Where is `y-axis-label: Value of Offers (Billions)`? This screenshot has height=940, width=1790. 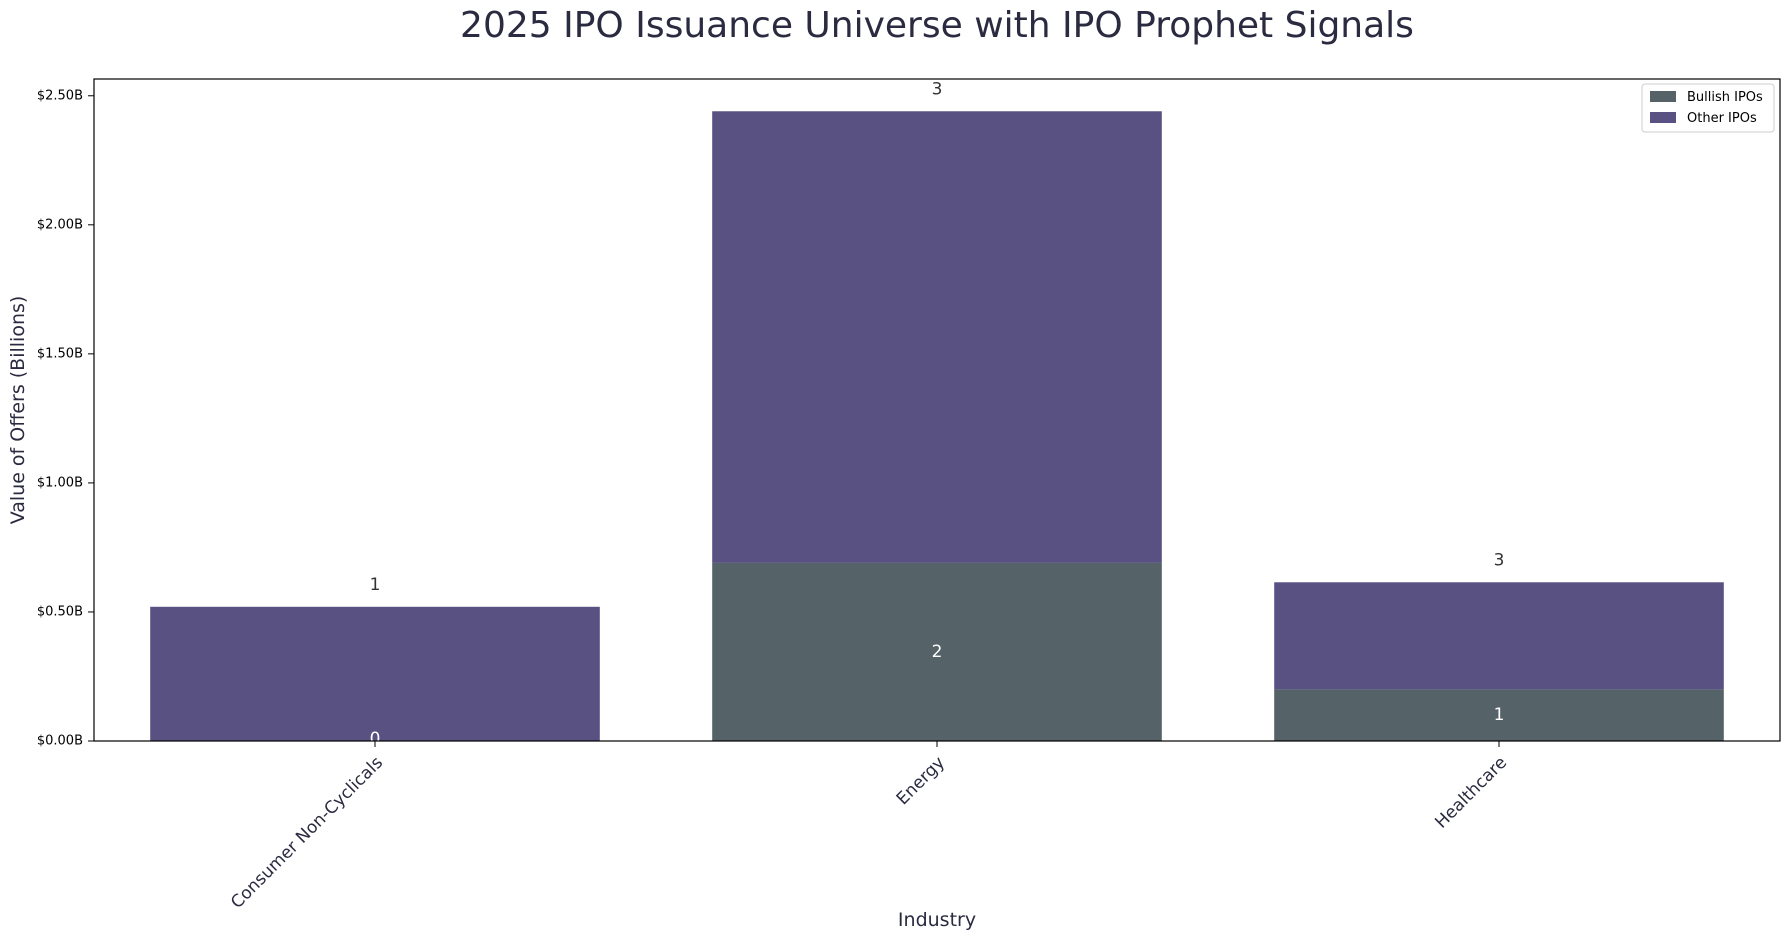 y-axis-label: Value of Offers (Billions) is located at coordinates (18, 410).